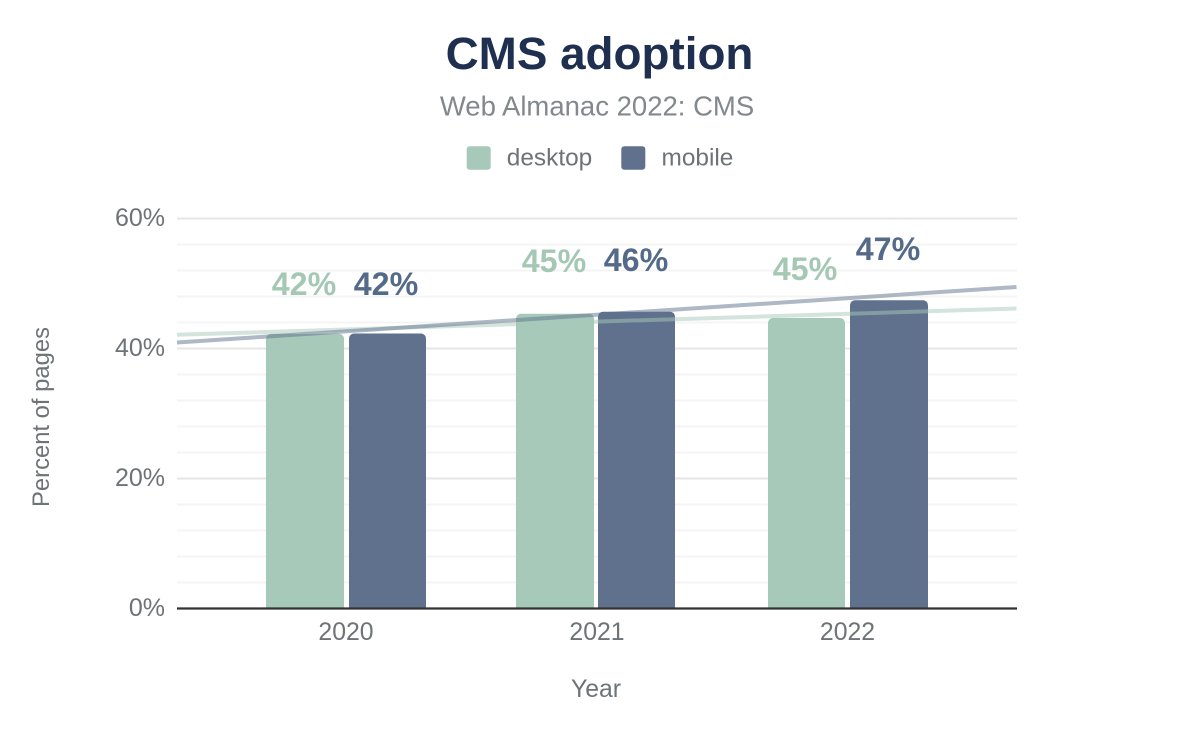 This screenshot has width=1200, height=742. I want to click on svg-text: 47%, so click(888, 249).